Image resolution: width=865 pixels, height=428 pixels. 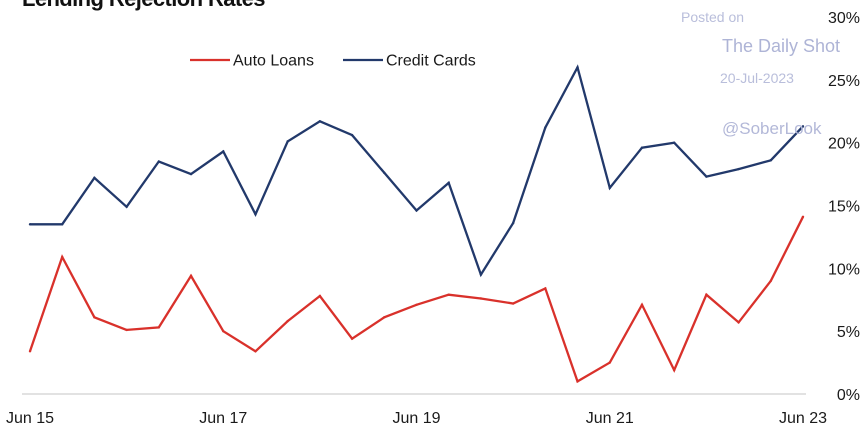 I want to click on x-tick-label: Jun 21, so click(x=610, y=418).